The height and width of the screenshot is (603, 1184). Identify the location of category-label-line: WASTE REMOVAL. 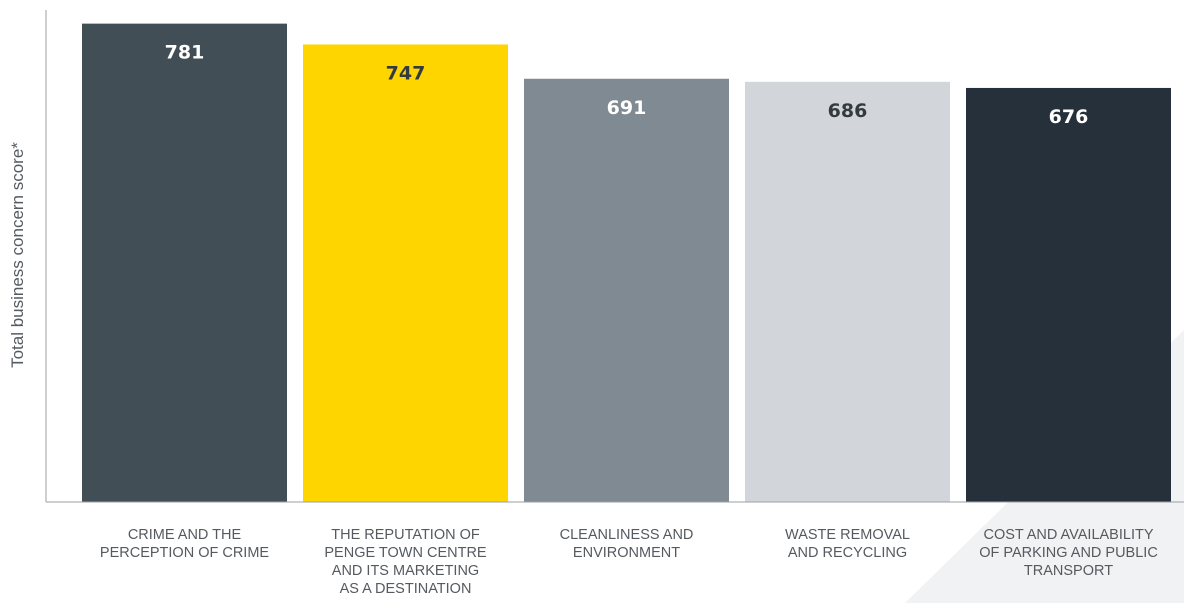
(847, 535).